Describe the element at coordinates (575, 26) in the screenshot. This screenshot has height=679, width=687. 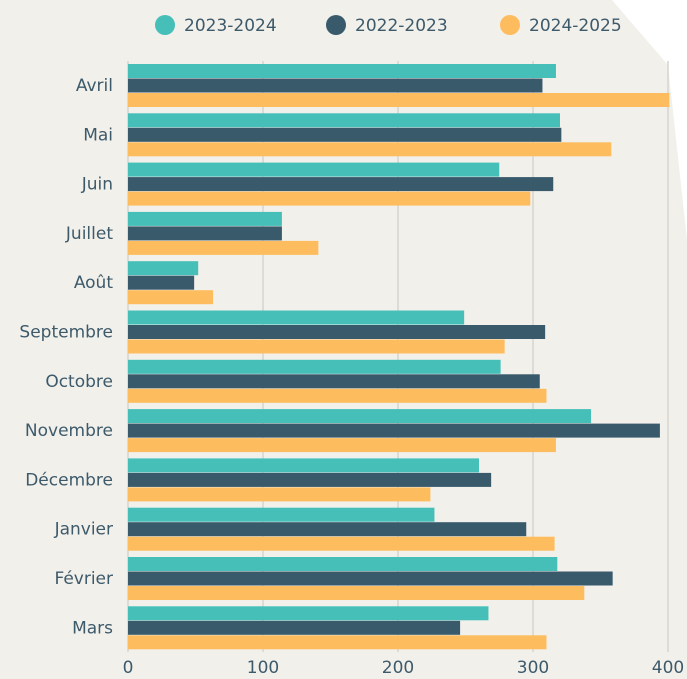
I see `legend-label: 2024-2025` at that location.